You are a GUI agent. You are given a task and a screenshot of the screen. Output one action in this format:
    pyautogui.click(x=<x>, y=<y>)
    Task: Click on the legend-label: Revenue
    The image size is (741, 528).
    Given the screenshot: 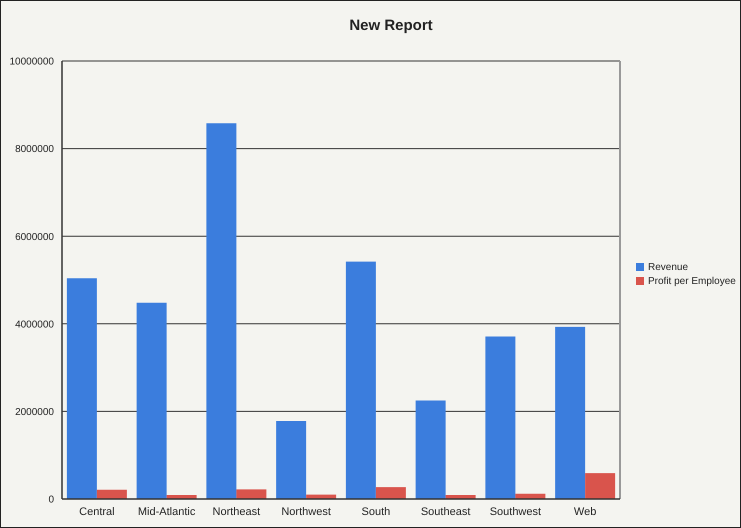 What is the action you would take?
    pyautogui.click(x=668, y=267)
    